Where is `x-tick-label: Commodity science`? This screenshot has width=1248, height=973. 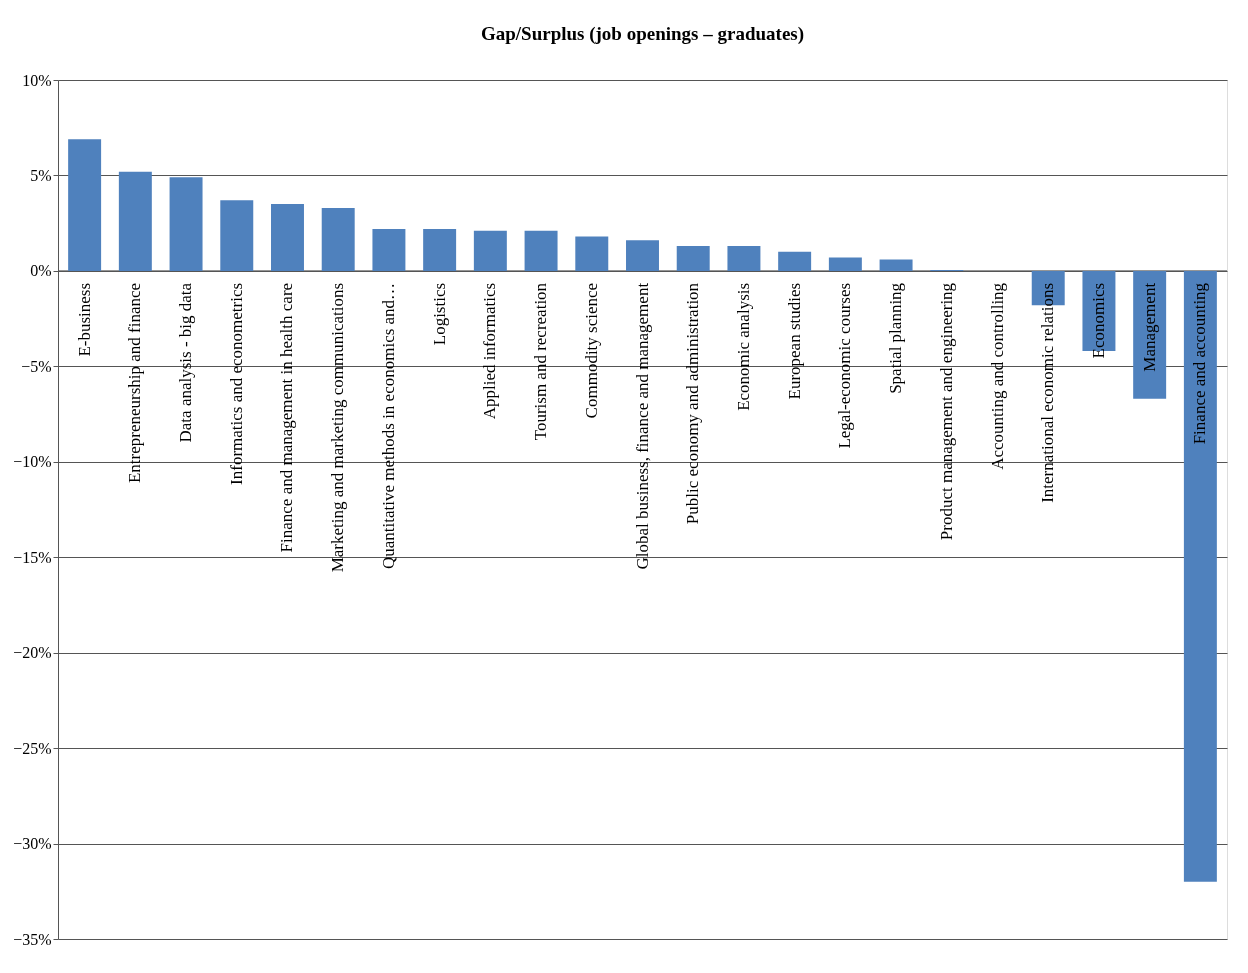
x-tick-label: Commodity science is located at coordinates (591, 350).